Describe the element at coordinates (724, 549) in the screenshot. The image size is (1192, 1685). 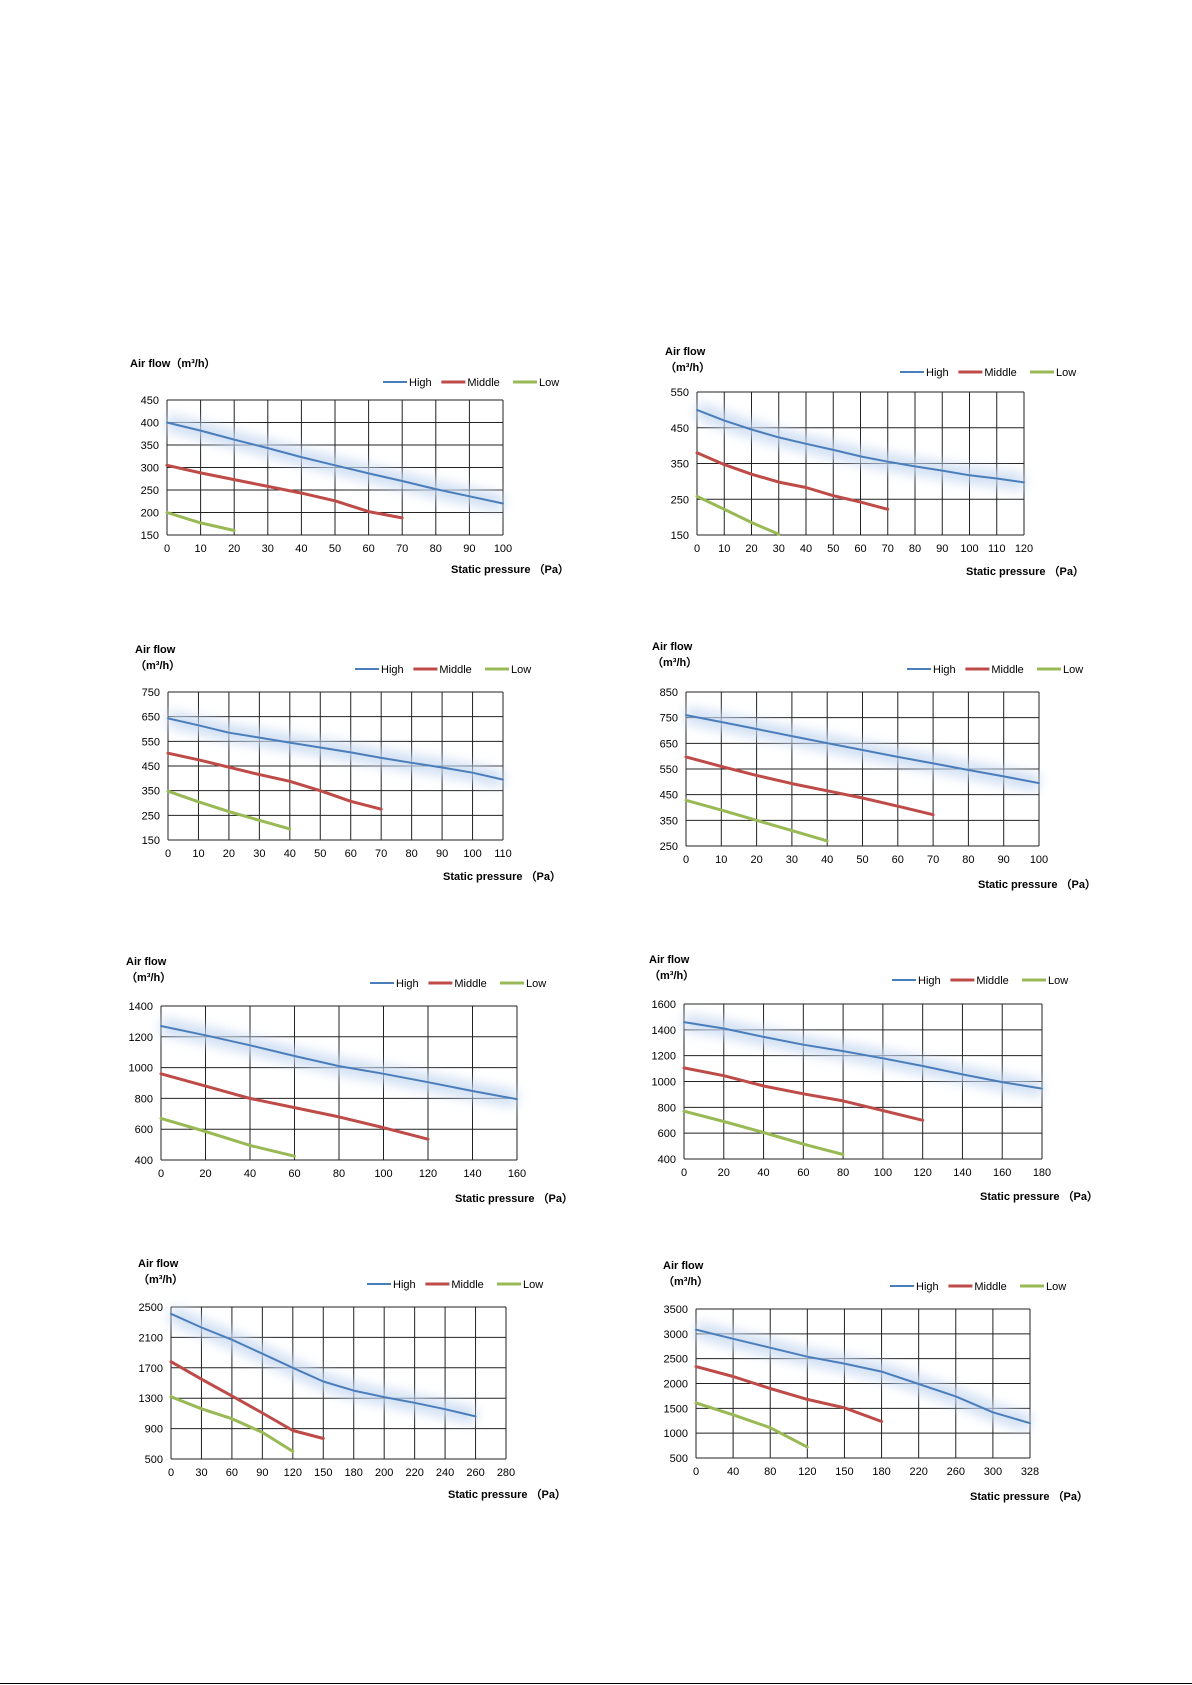
I see `x-tick-label: 10` at that location.